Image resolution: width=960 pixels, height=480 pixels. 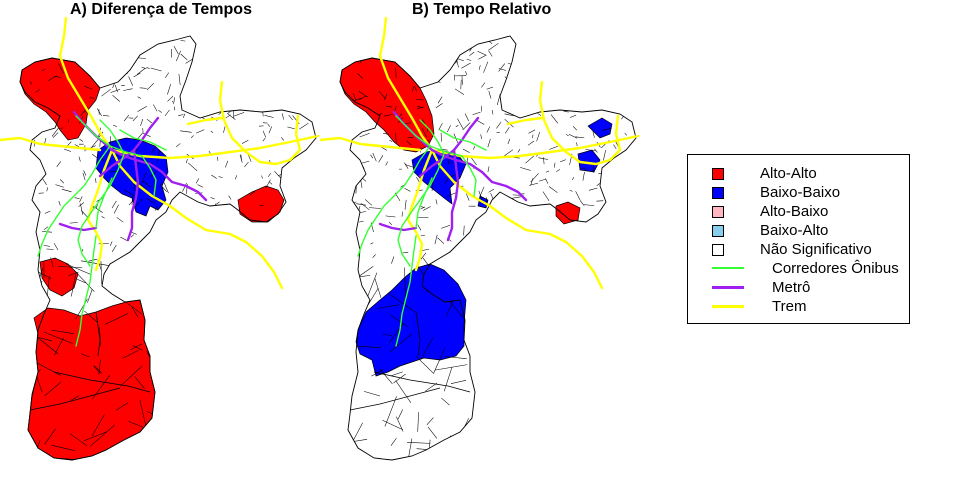 I want to click on legend-label: Baixo-Alto, so click(x=794, y=230).